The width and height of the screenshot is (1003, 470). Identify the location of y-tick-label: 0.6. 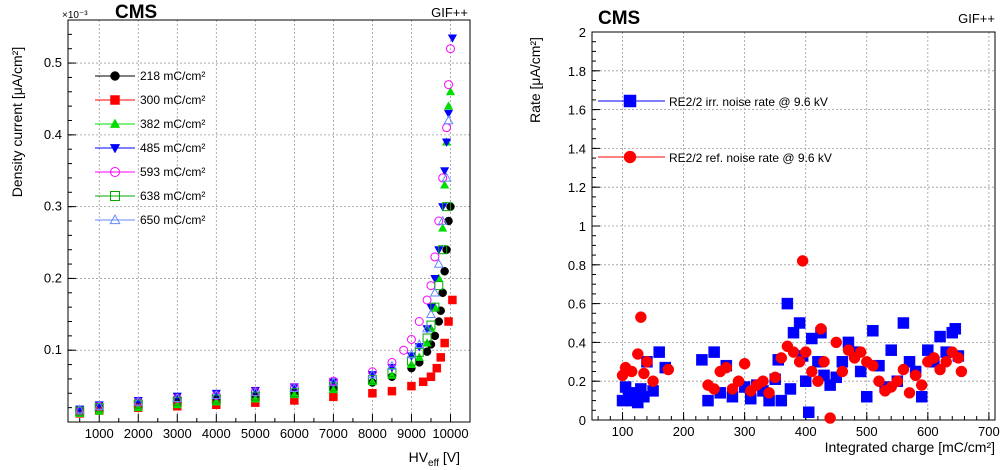
(577, 304).